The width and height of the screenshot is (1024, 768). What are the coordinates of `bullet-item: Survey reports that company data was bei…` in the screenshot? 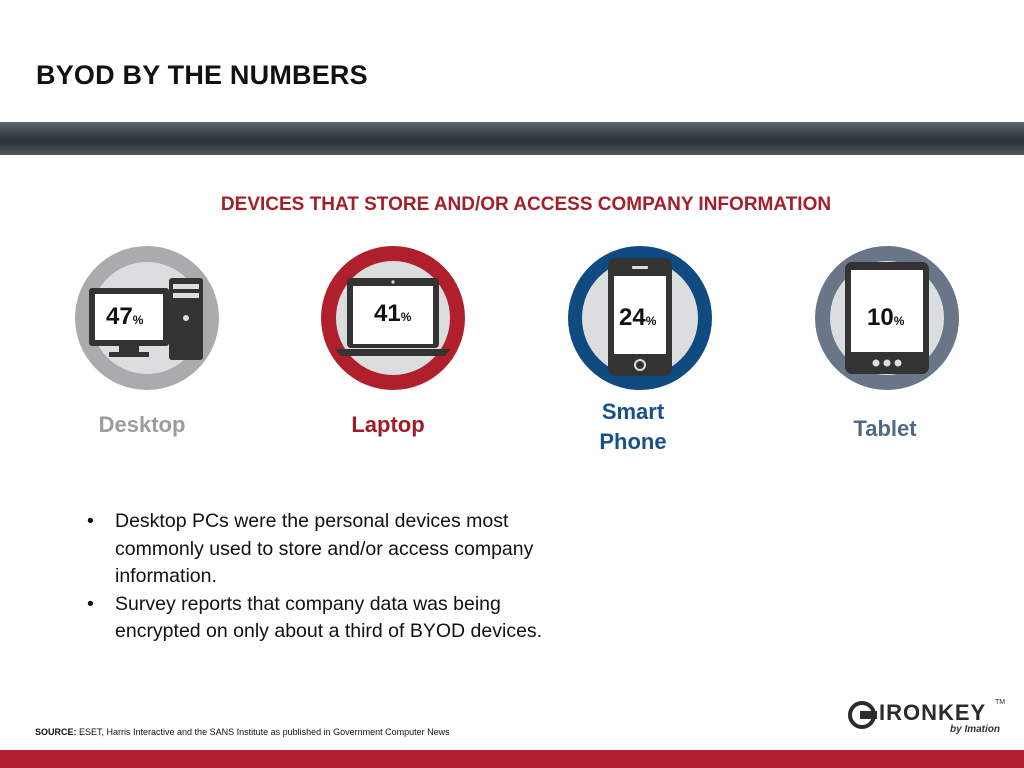 It's located at (335, 618).